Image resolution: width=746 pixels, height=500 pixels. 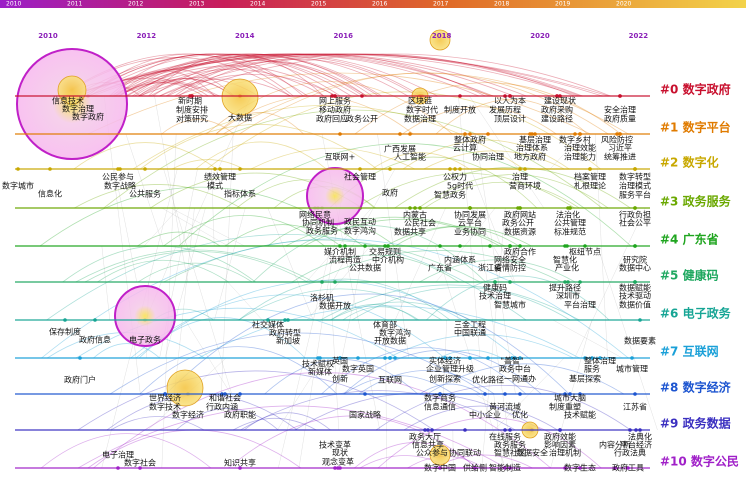 What do you see at coordinates (268, 325) in the screenshot?
I see `keyword: 社交媒体` at bounding box center [268, 325].